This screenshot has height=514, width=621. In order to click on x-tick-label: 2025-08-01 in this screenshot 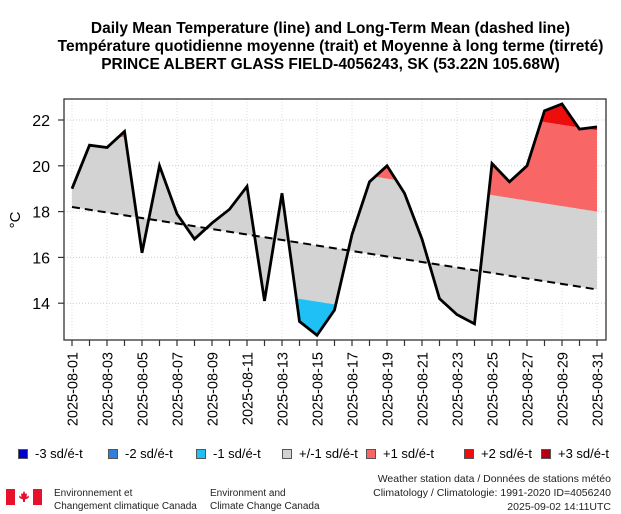, I will do `click(74, 389)`.